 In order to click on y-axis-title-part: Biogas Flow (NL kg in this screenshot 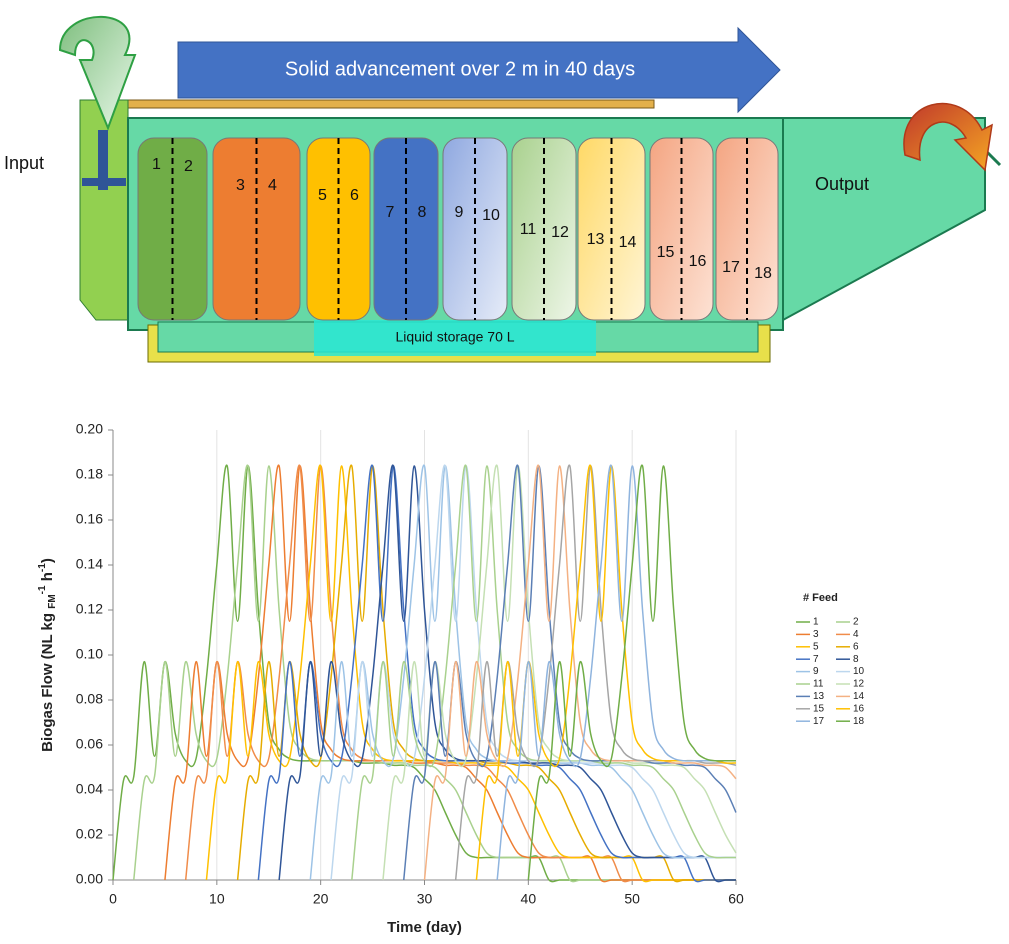, I will do `click(47, 680)`.